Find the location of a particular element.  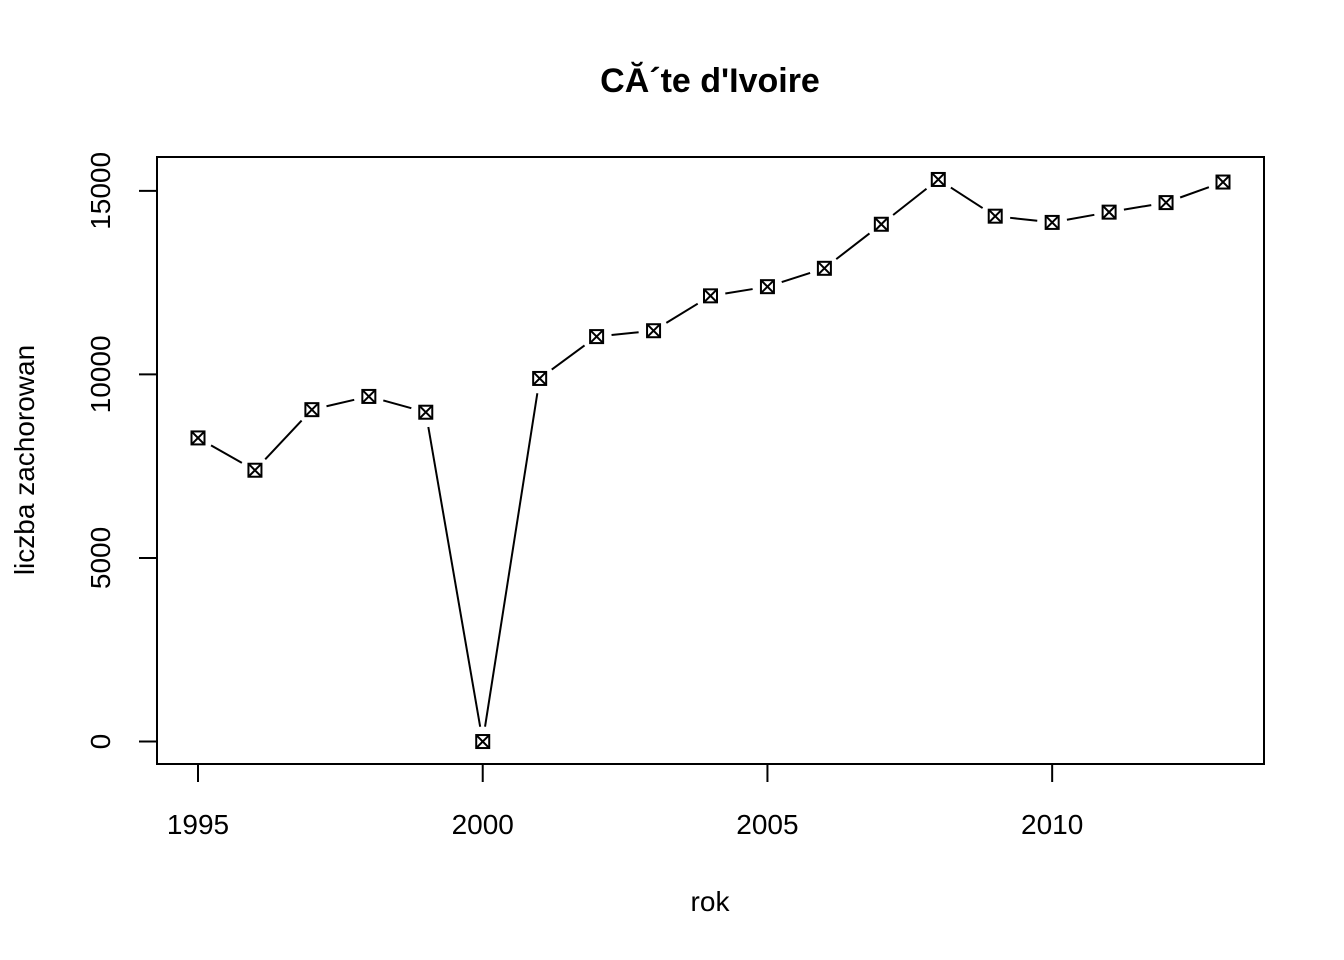

x-axis: 1995 2000 2005 2010 is located at coordinates (625, 801).